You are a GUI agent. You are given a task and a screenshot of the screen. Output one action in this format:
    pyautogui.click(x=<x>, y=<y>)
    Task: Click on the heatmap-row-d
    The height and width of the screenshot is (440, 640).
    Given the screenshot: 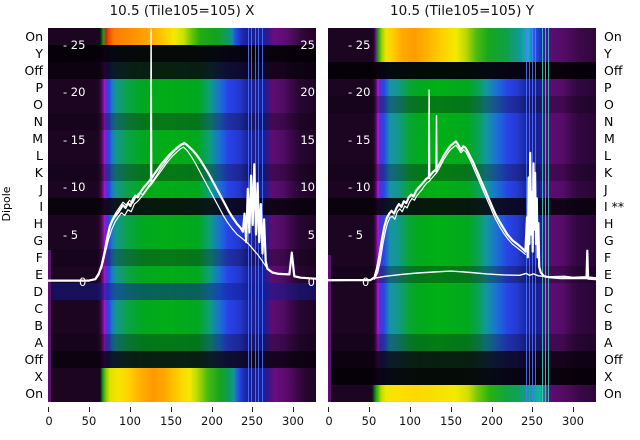 What is the action you would take?
    pyautogui.click(x=182, y=291)
    